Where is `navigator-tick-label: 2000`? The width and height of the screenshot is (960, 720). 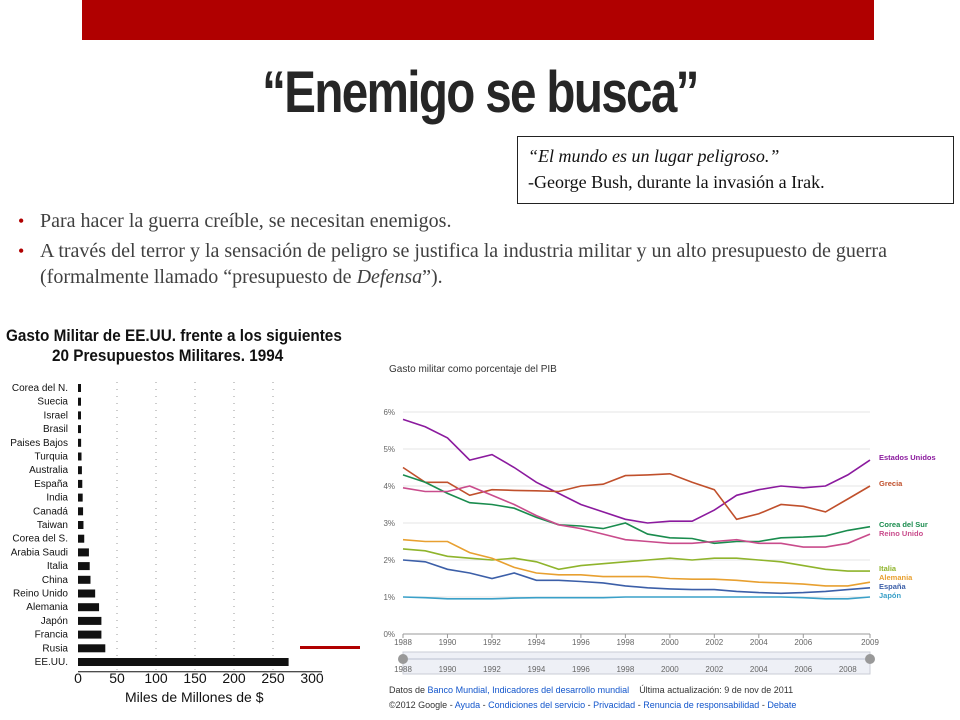
navigator-tick-label: 2000 is located at coordinates (670, 669).